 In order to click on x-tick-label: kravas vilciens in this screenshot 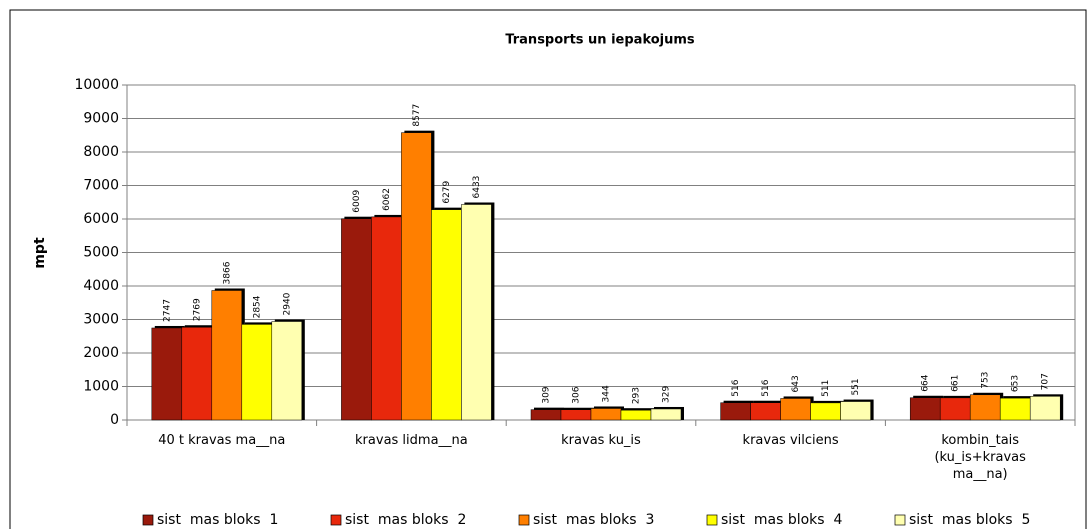, I will do `click(790, 440)`.